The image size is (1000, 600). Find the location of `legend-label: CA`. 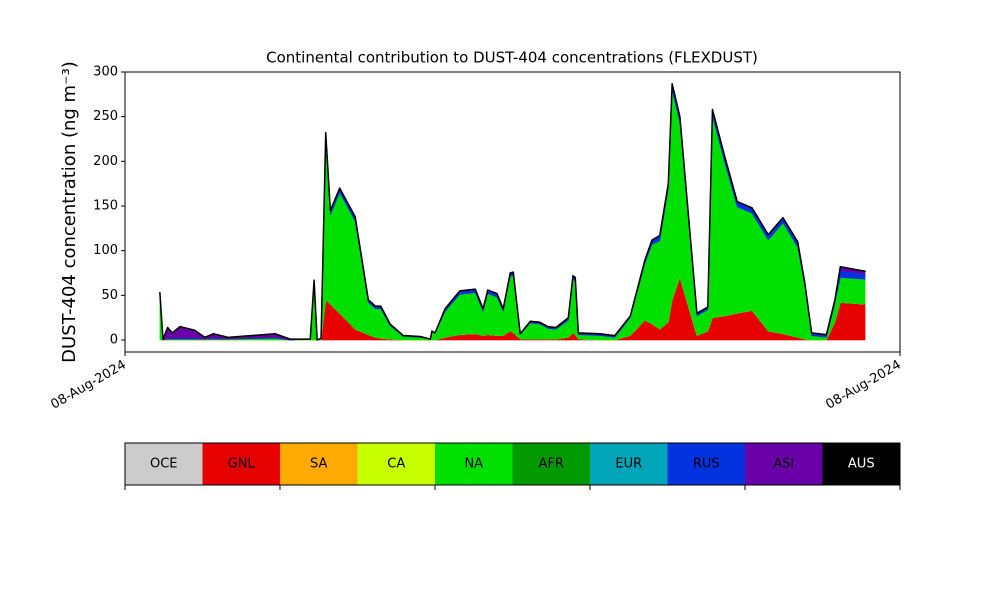

legend-label: CA is located at coordinates (396, 464).